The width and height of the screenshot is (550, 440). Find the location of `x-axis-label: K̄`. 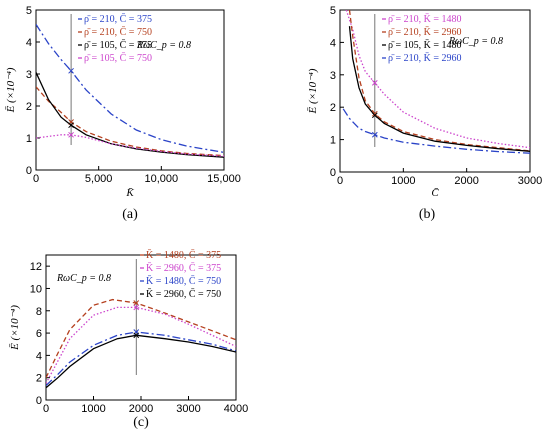

x-axis-label: K̄ is located at coordinates (129, 193).